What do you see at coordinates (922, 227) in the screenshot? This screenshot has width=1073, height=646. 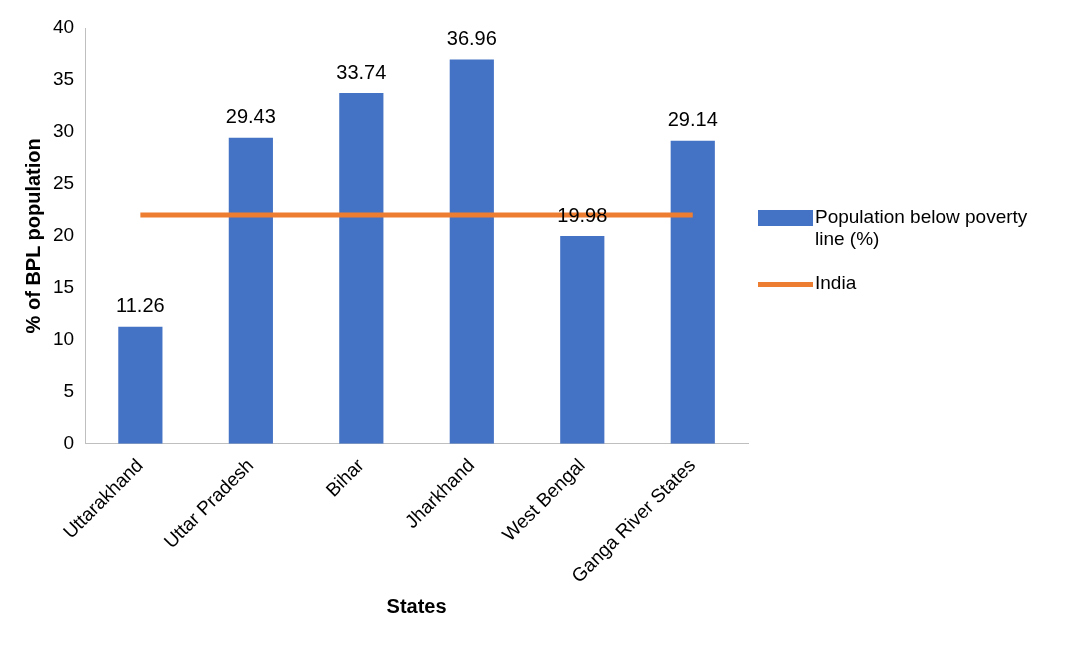 I see `legend-label: Population below poverty line (%)` at bounding box center [922, 227].